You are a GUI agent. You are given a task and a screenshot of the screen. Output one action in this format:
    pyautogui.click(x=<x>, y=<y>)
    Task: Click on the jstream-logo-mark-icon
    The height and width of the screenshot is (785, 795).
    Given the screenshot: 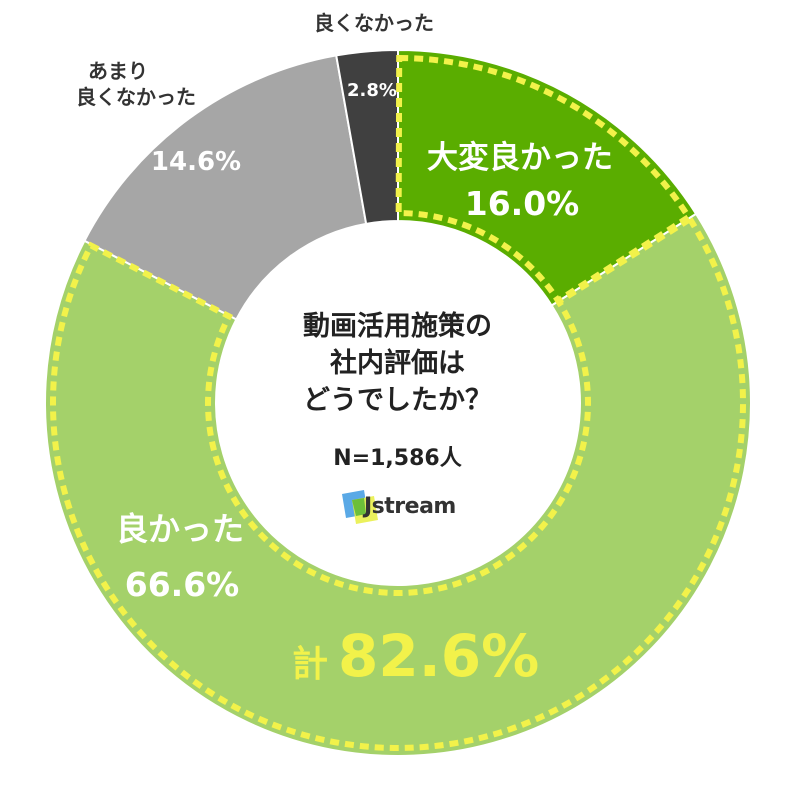 What is the action you would take?
    pyautogui.click(x=360, y=507)
    